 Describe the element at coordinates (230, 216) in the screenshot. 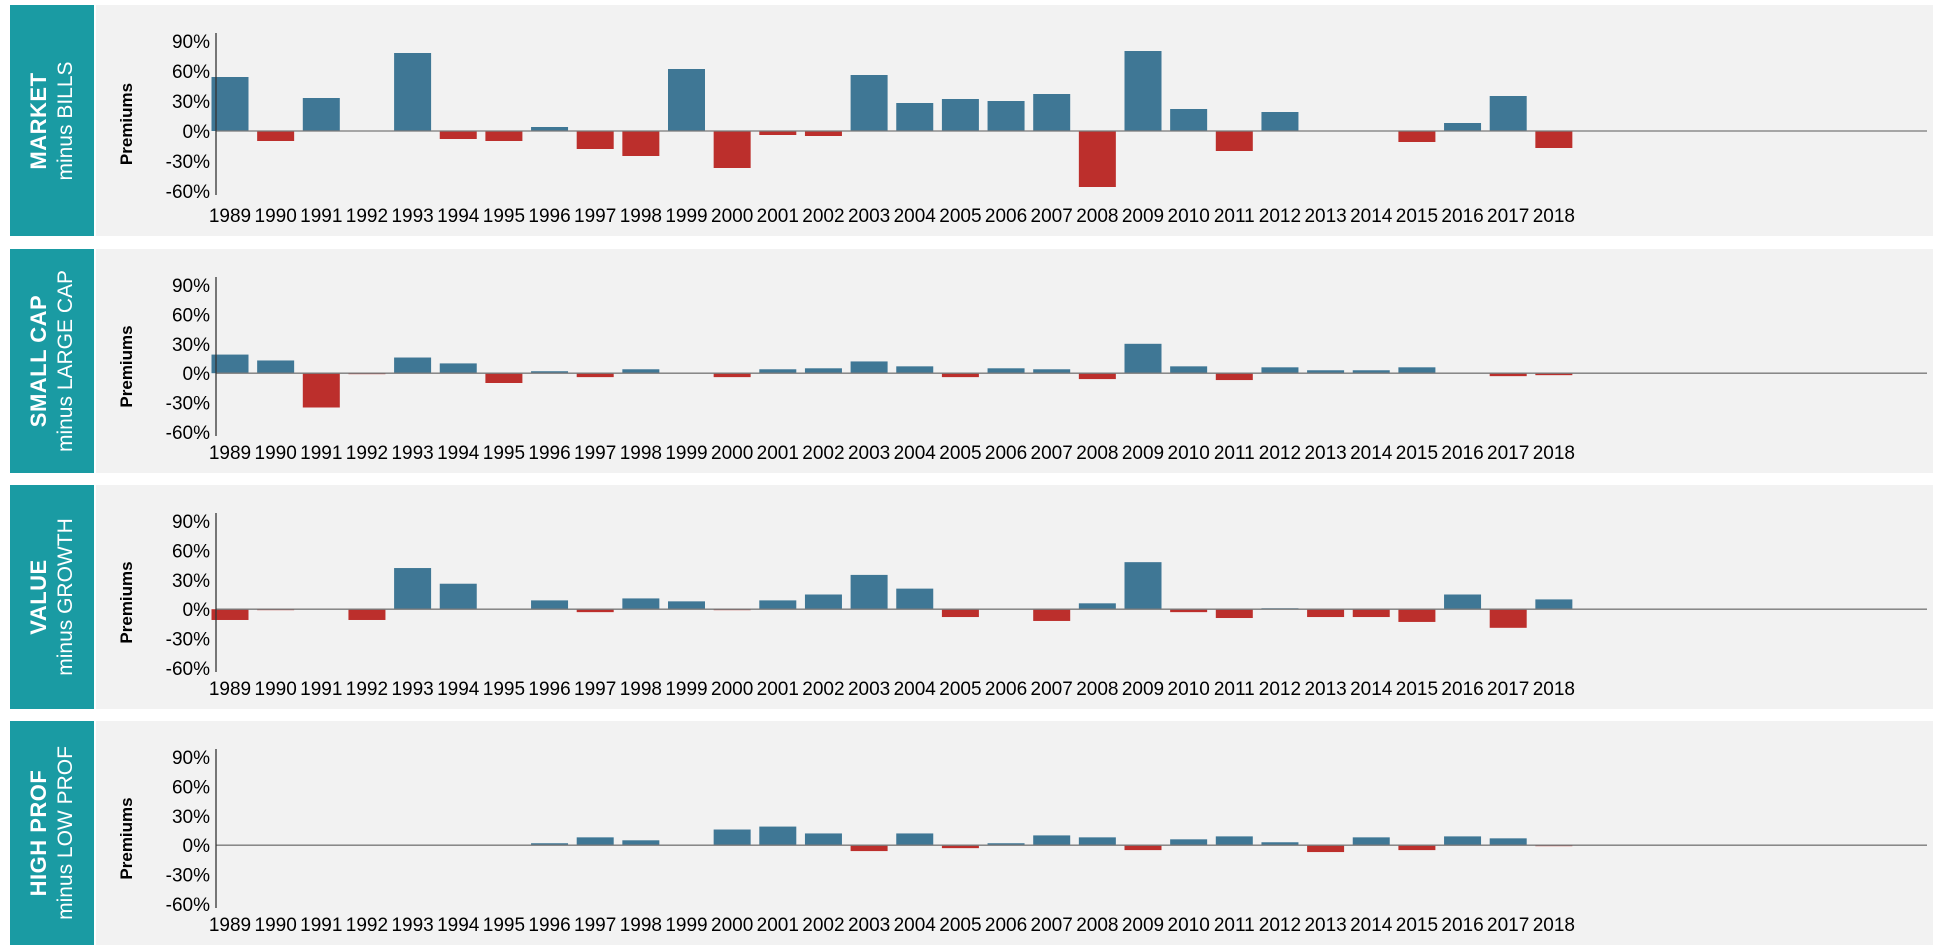

I see `x-tick-label: 1989` at that location.